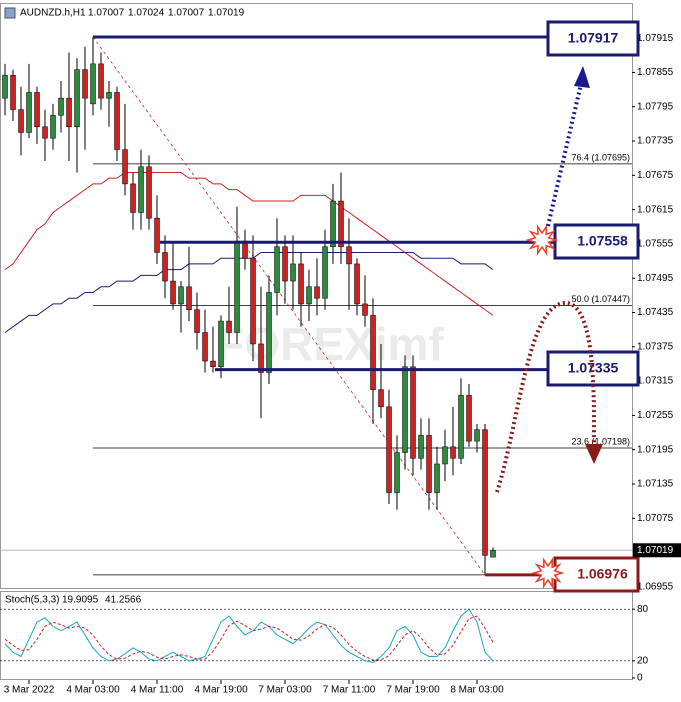 This screenshot has height=702, width=681. Describe the element at coordinates (655, 72) in the screenshot. I see `y-tick-label: 1.07855` at that location.